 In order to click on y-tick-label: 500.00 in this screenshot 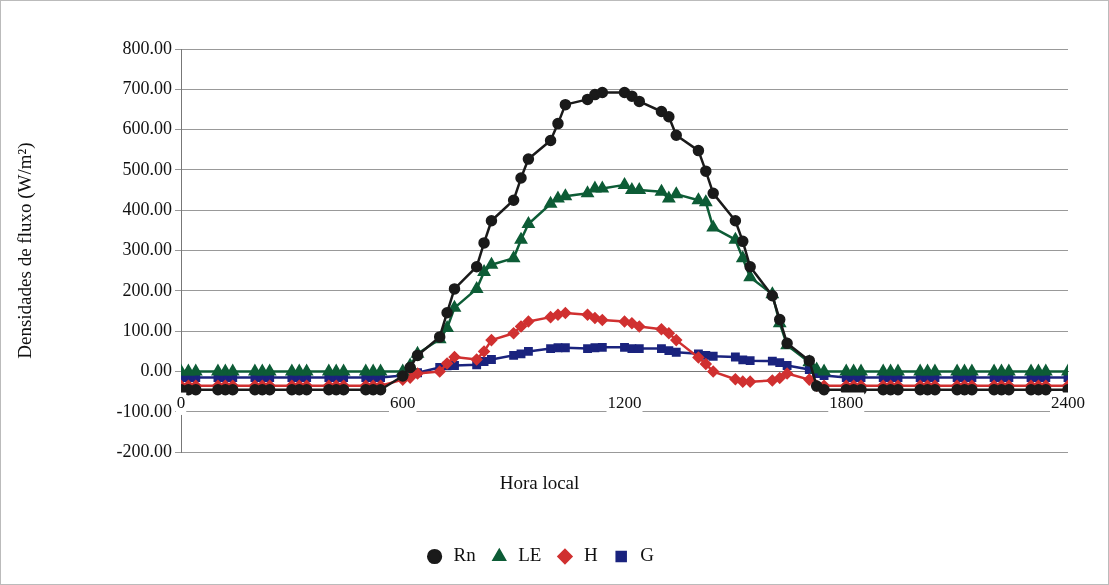, I will do `click(147, 168)`.